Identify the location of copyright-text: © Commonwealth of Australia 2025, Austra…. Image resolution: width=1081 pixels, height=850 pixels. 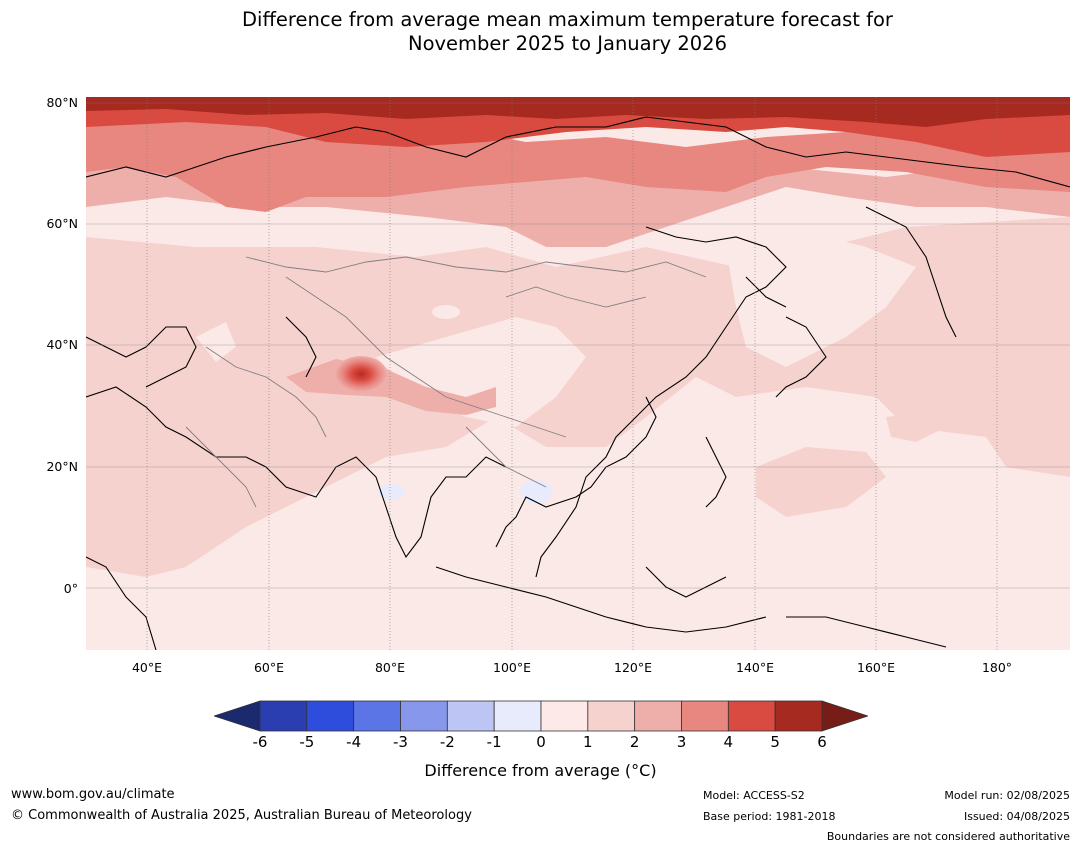
(241, 815).